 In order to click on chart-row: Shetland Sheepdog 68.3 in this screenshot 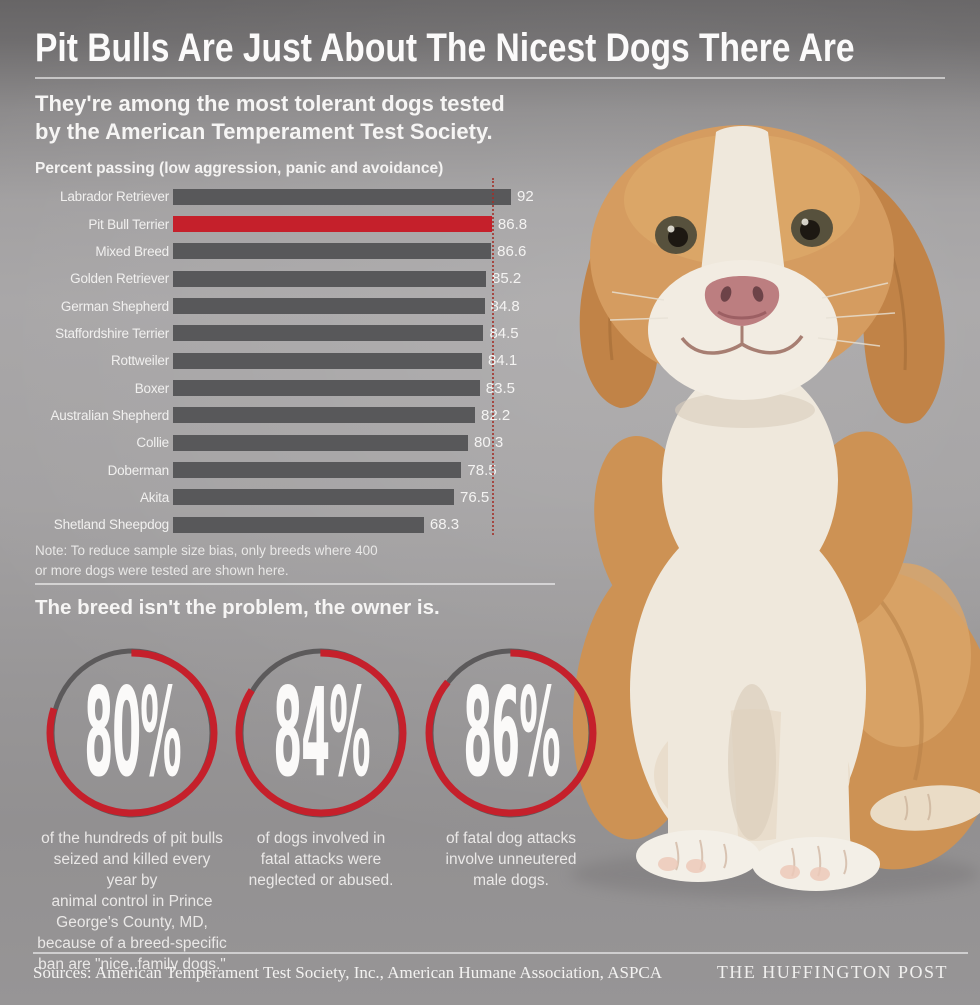, I will do `click(490, 524)`.